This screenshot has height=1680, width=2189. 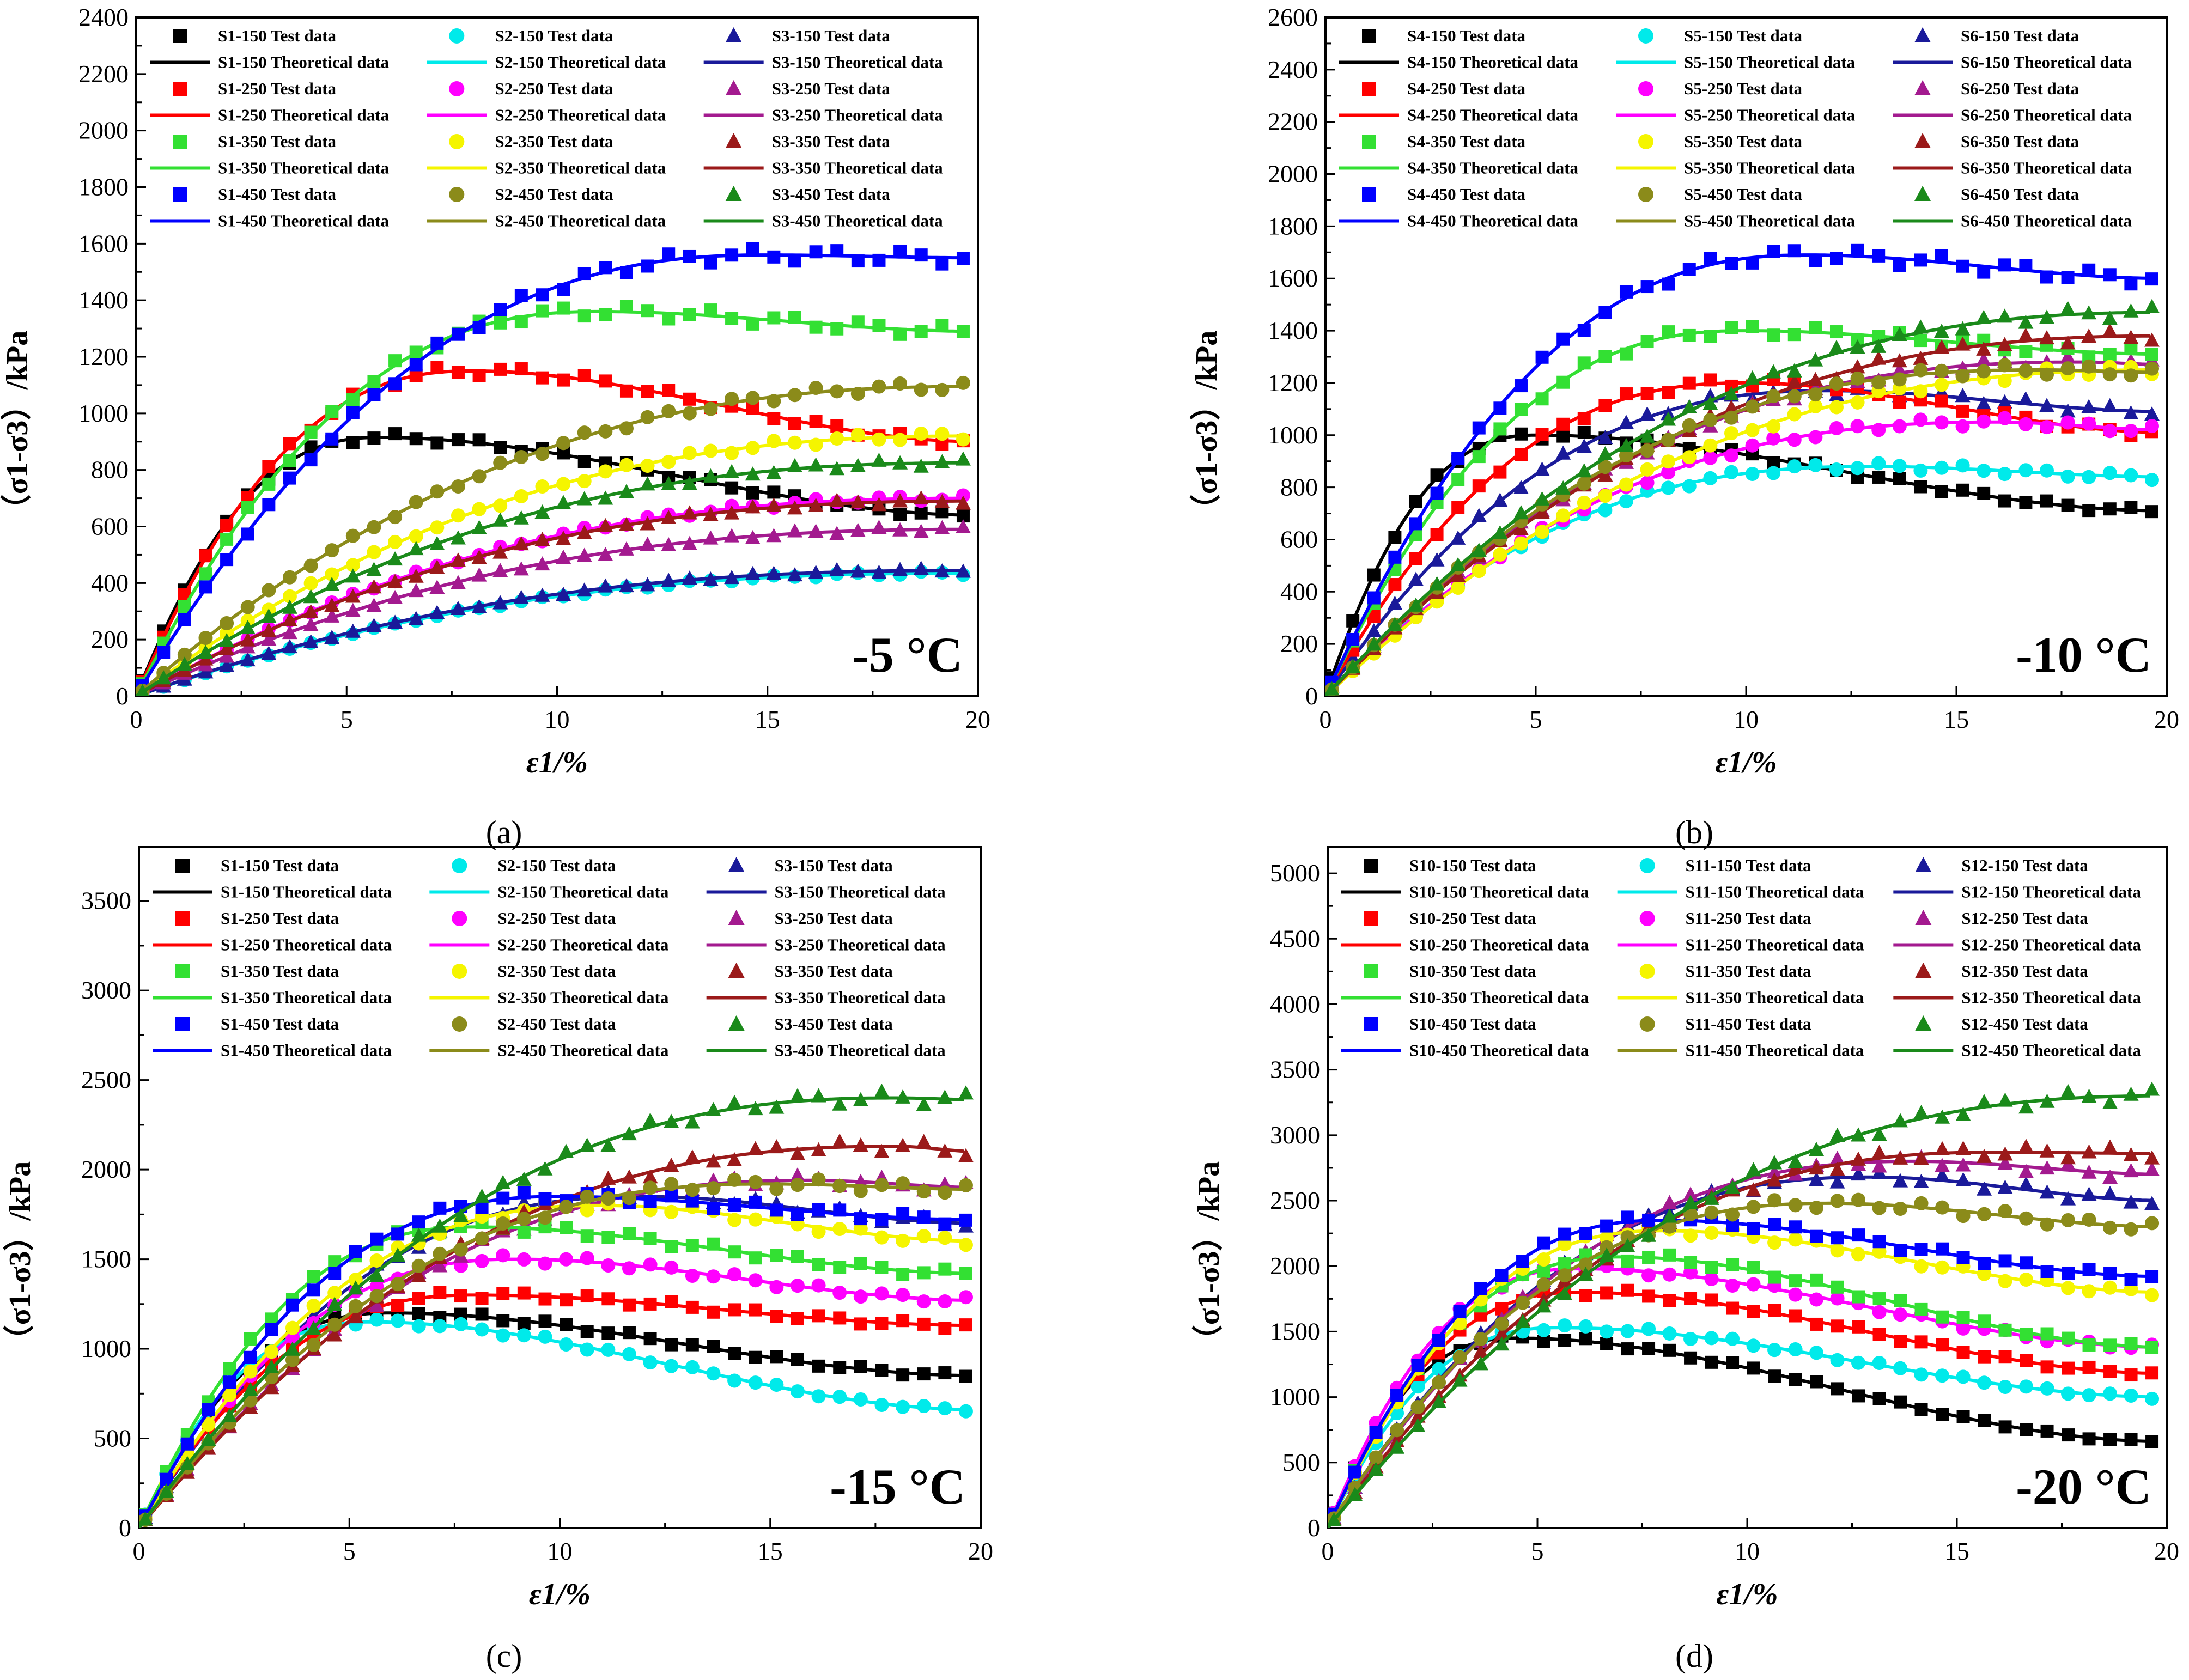 I want to click on y-tick-label: 1000, so click(x=104, y=413).